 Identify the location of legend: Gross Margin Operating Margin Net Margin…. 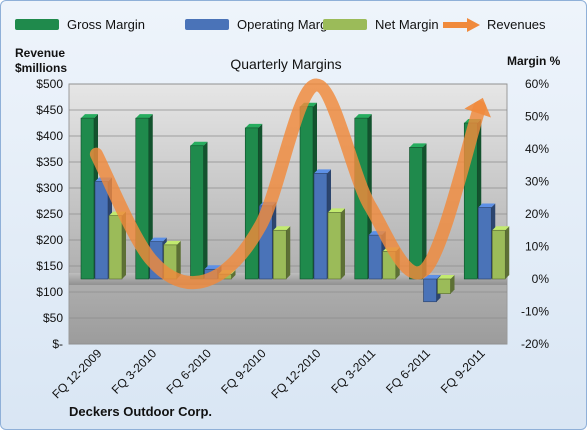
(280, 24).